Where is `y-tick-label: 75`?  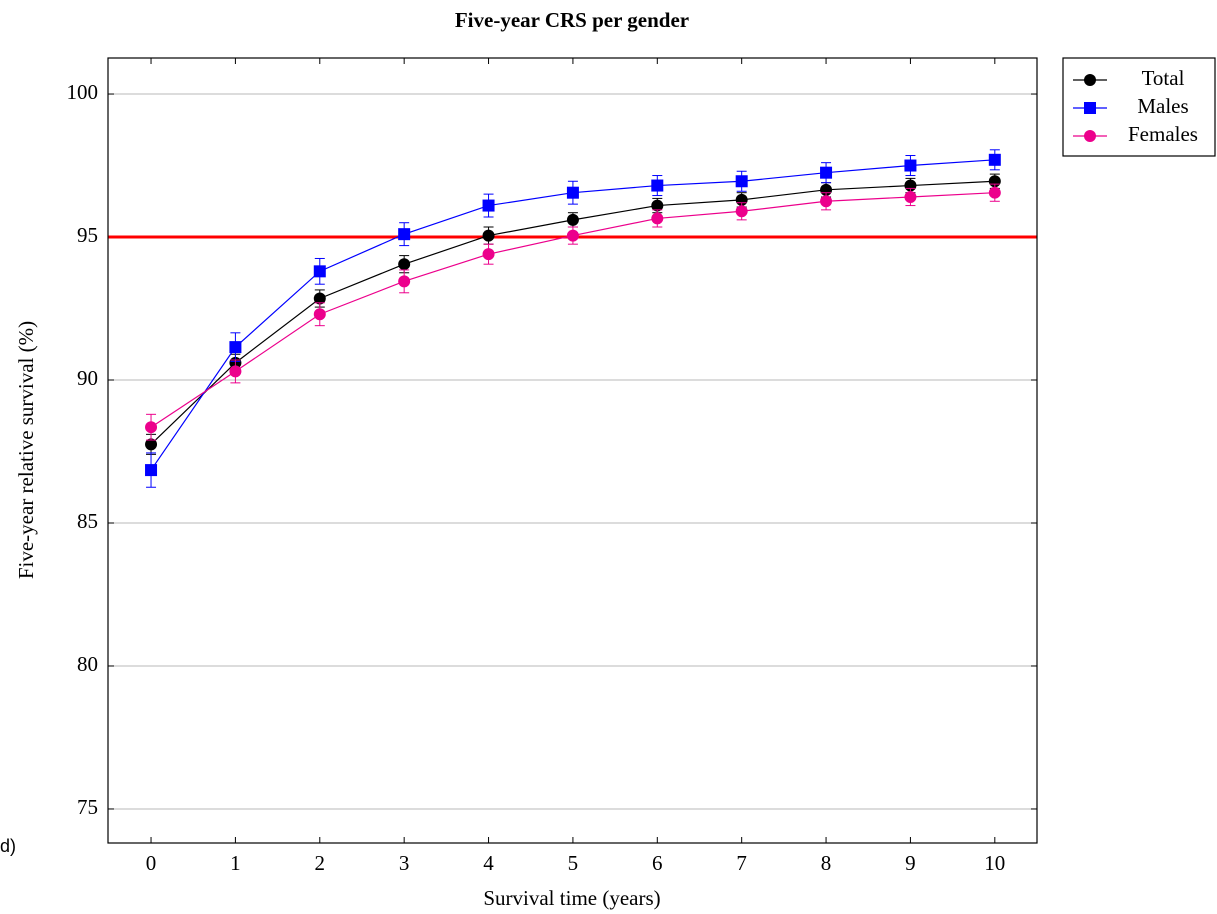 y-tick-label: 75 is located at coordinates (87, 807).